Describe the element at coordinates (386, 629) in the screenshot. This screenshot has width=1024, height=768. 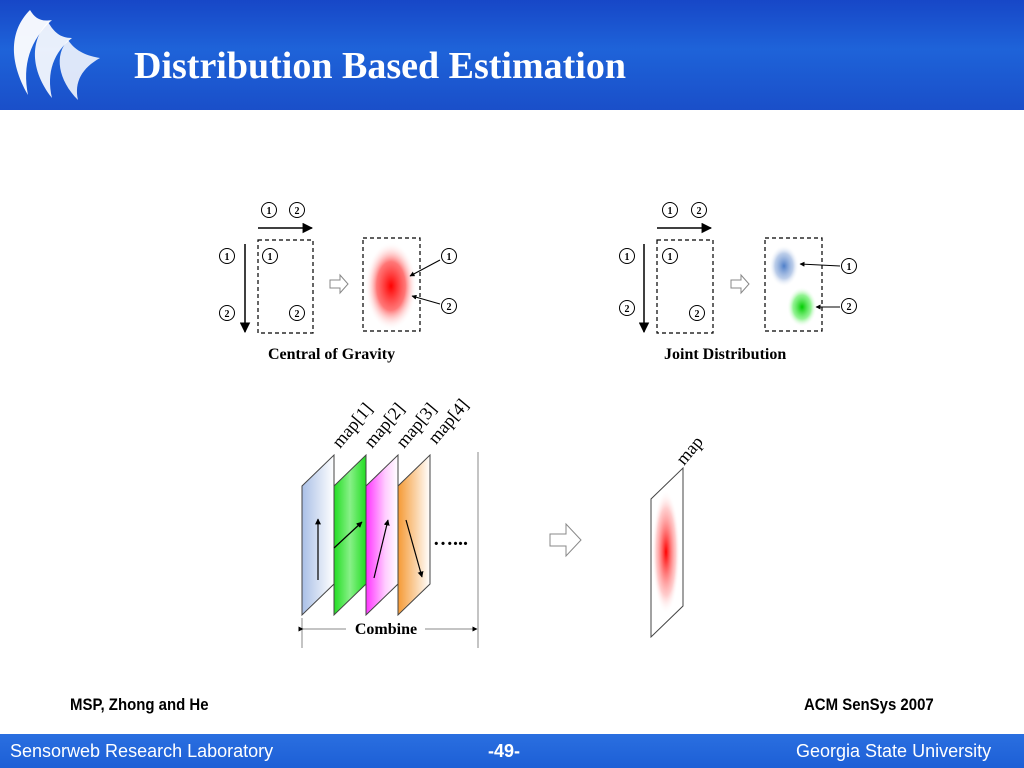
I see `combine-label: Combine` at that location.